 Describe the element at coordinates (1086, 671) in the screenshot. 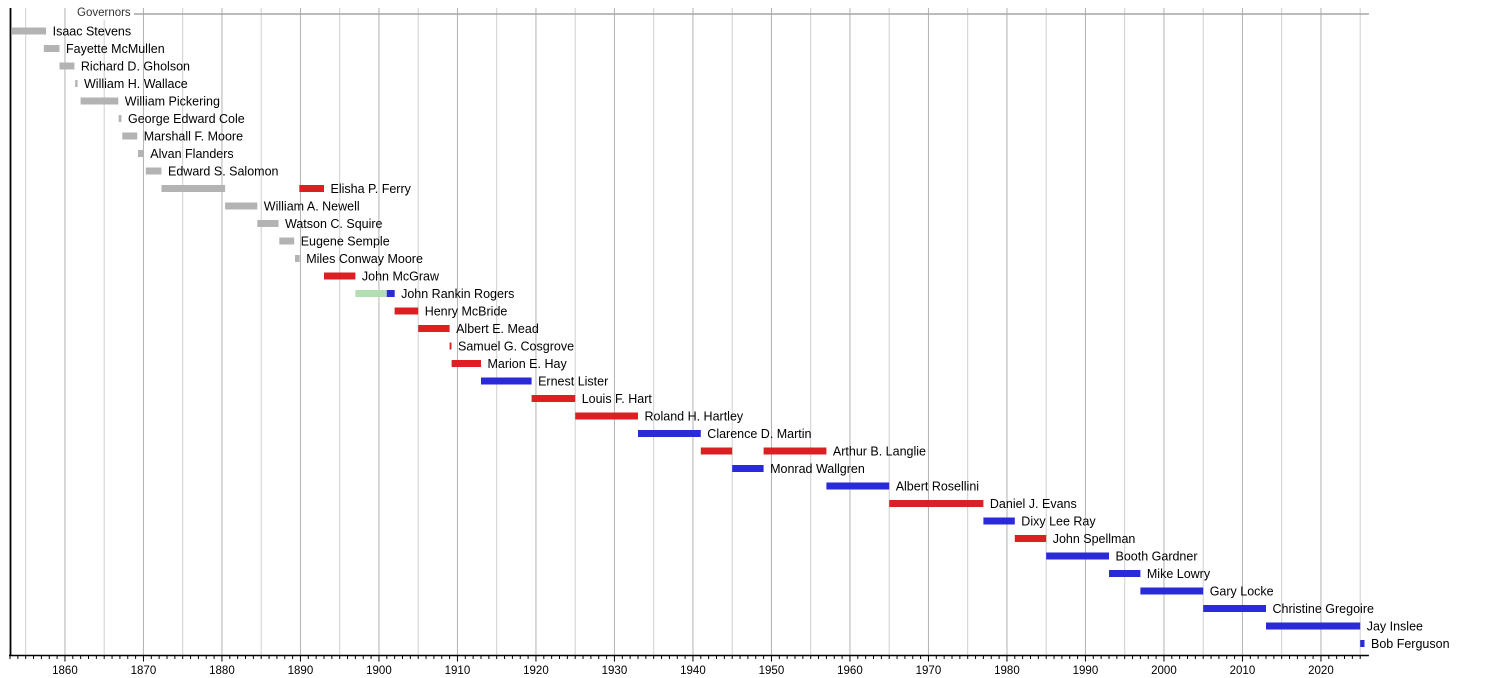

I see `axis-year-label-1990: 1990` at that location.